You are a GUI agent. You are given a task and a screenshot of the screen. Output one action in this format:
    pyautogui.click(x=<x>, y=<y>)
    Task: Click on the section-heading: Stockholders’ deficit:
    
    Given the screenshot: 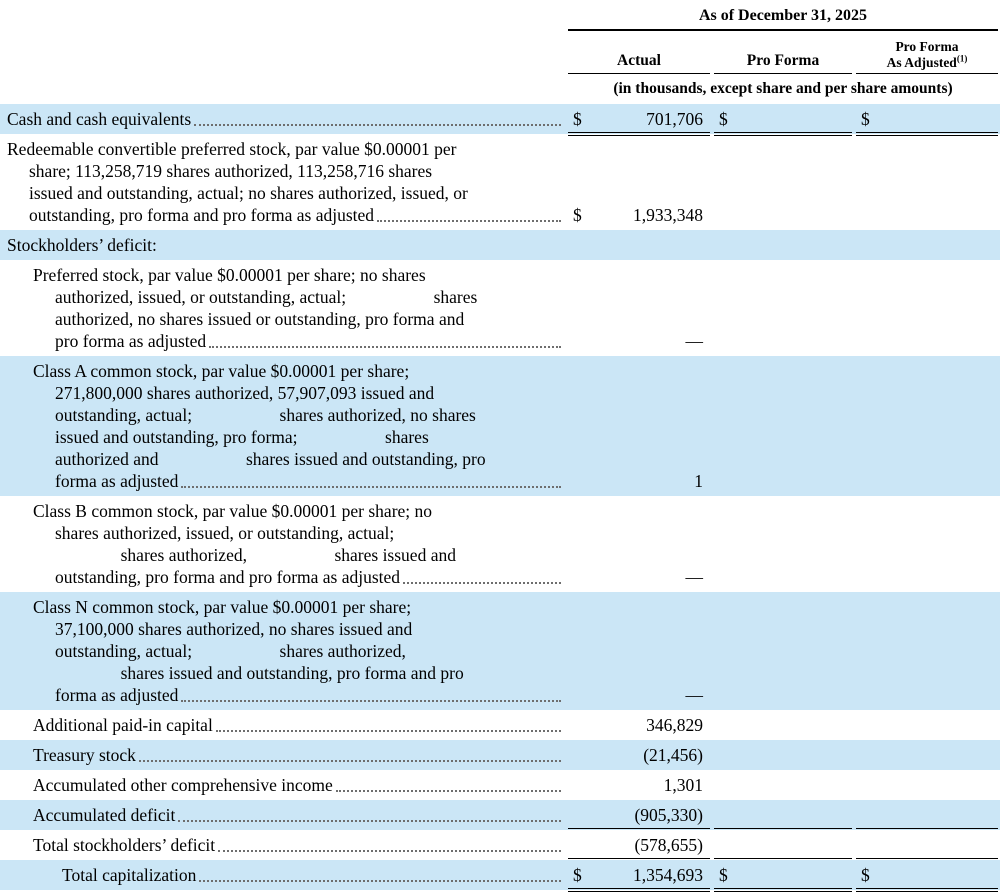 What is the action you would take?
    pyautogui.click(x=283, y=245)
    